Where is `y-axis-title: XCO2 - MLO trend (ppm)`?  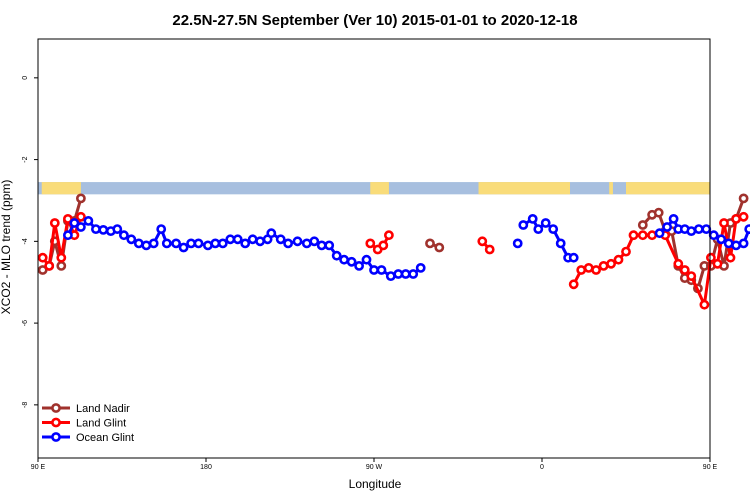
y-axis-title: XCO2 - MLO trend (ppm) is located at coordinates (6, 247).